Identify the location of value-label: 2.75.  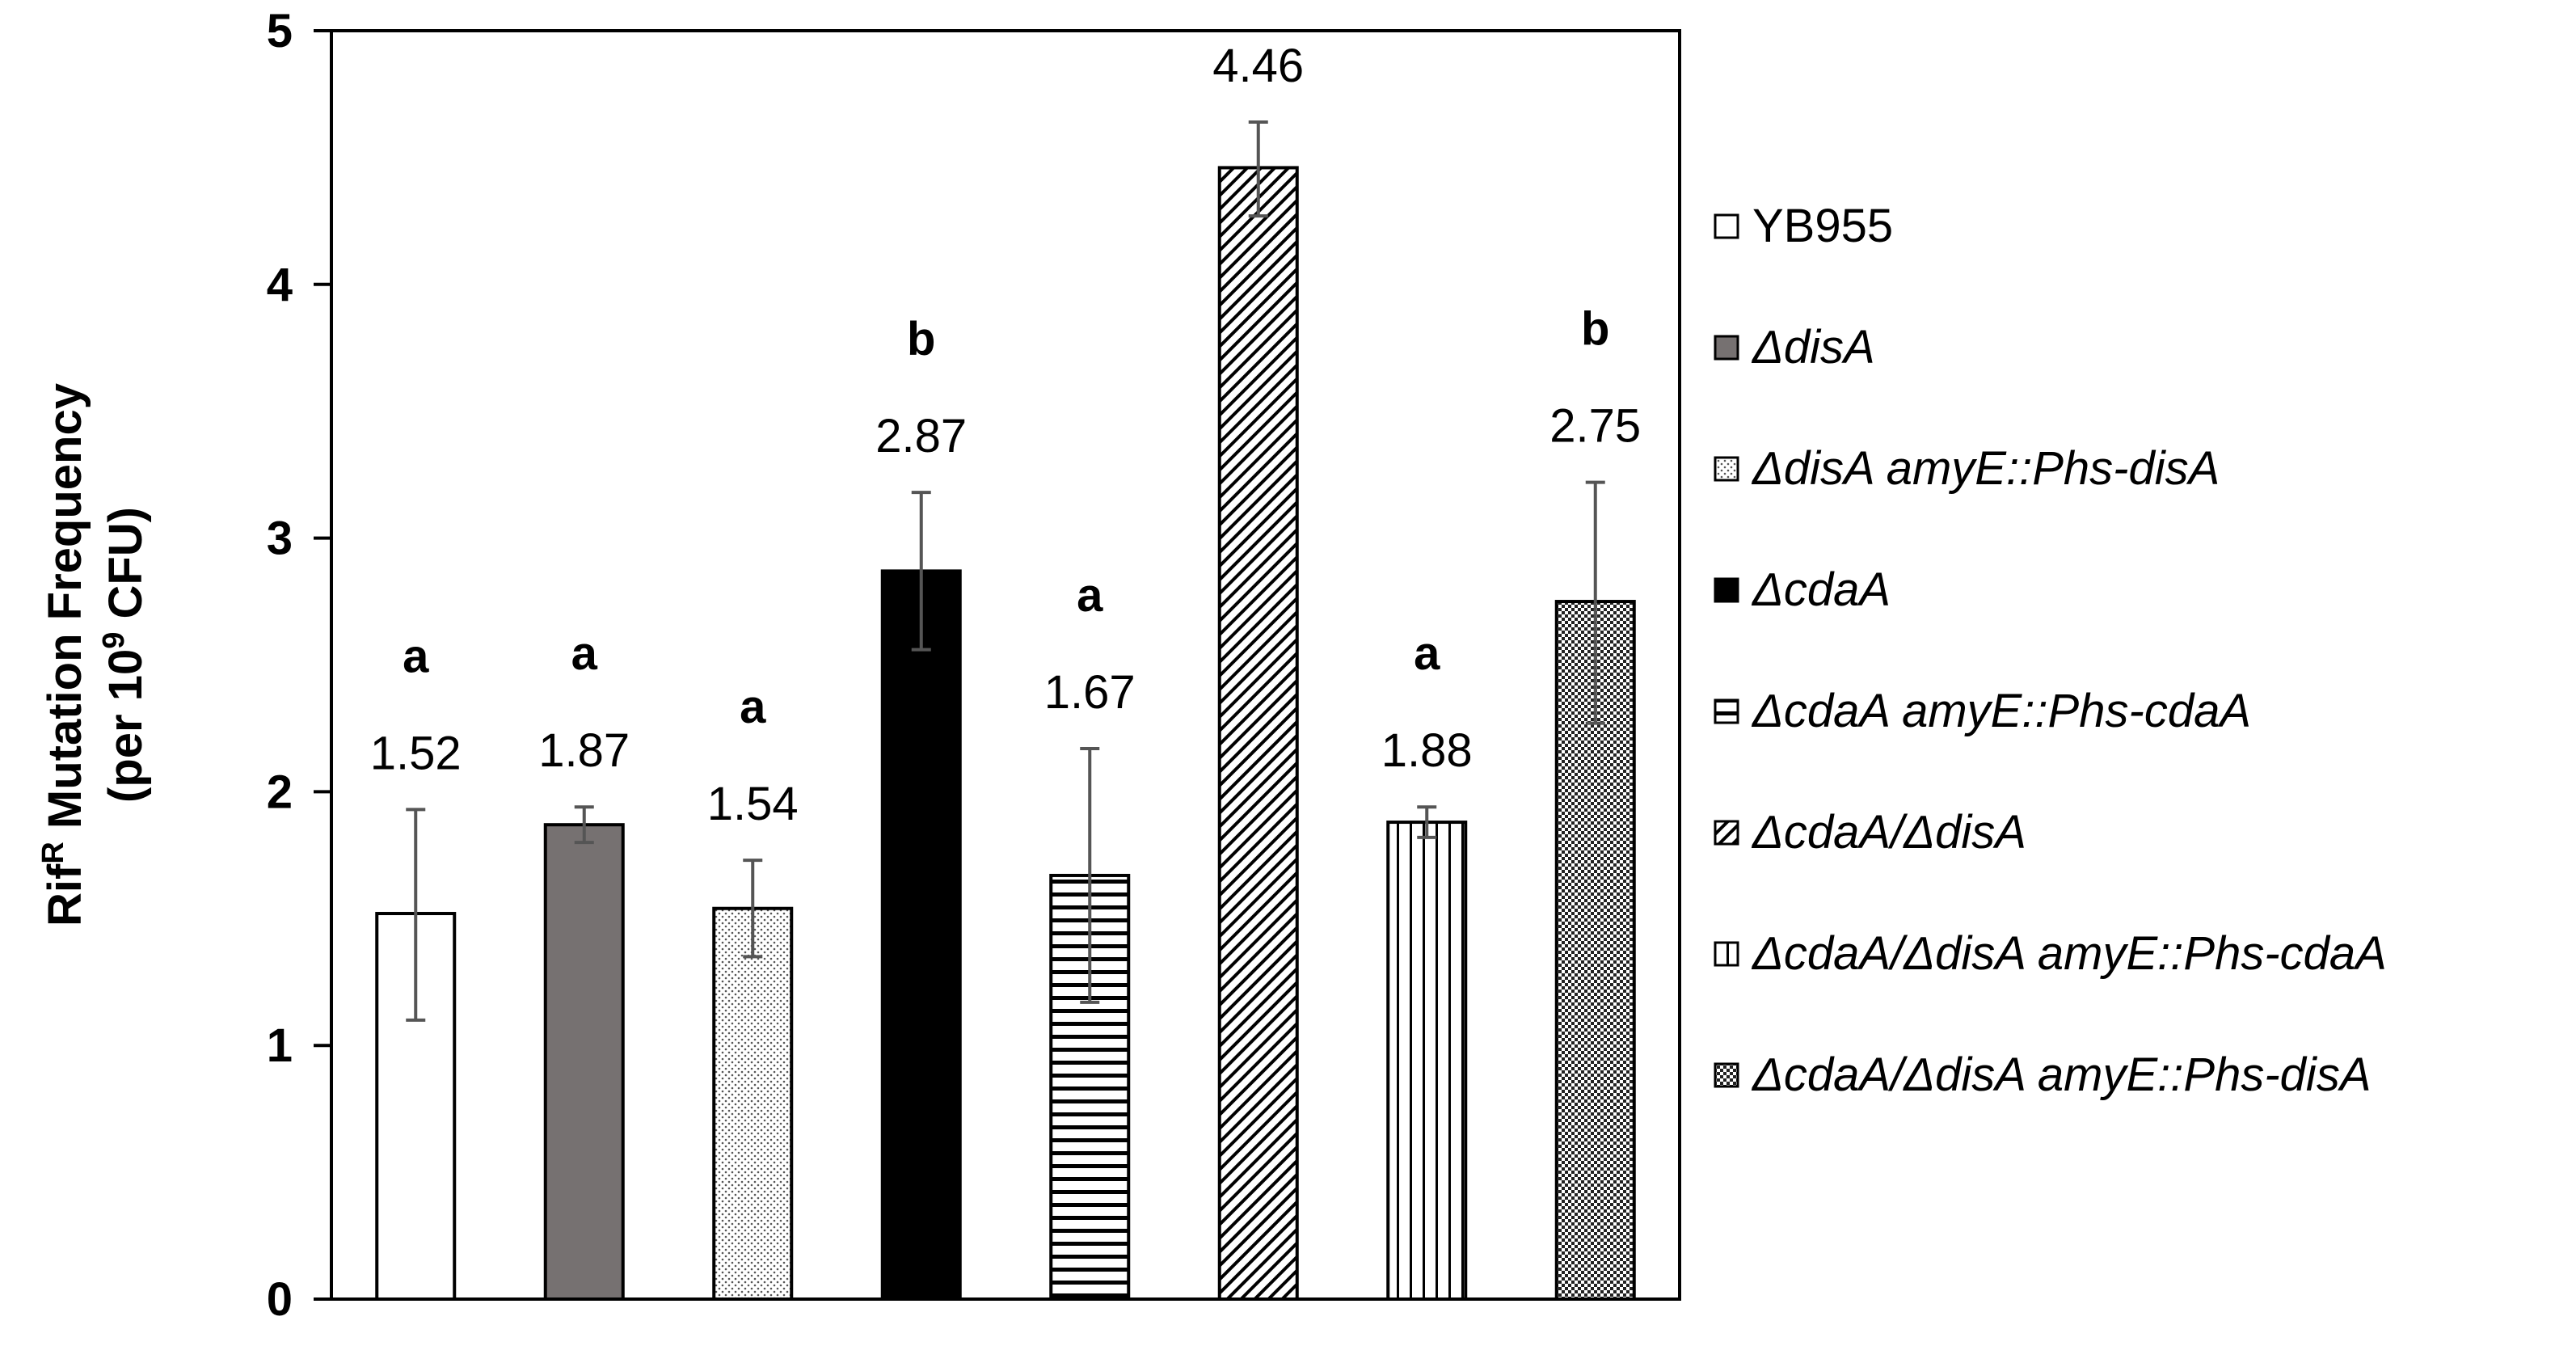
(1595, 426).